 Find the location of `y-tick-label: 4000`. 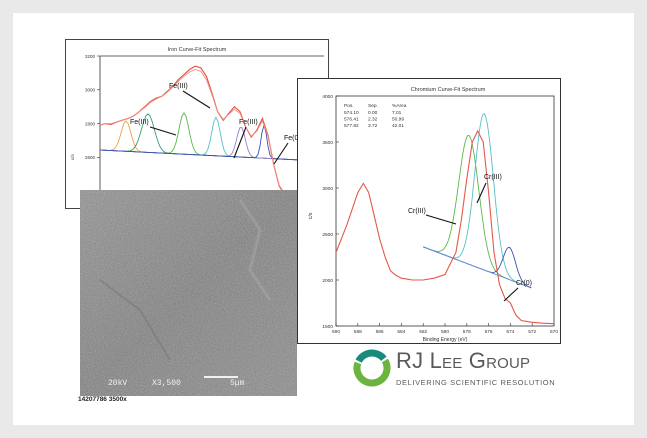

y-tick-label: 4000 is located at coordinates (327, 97).